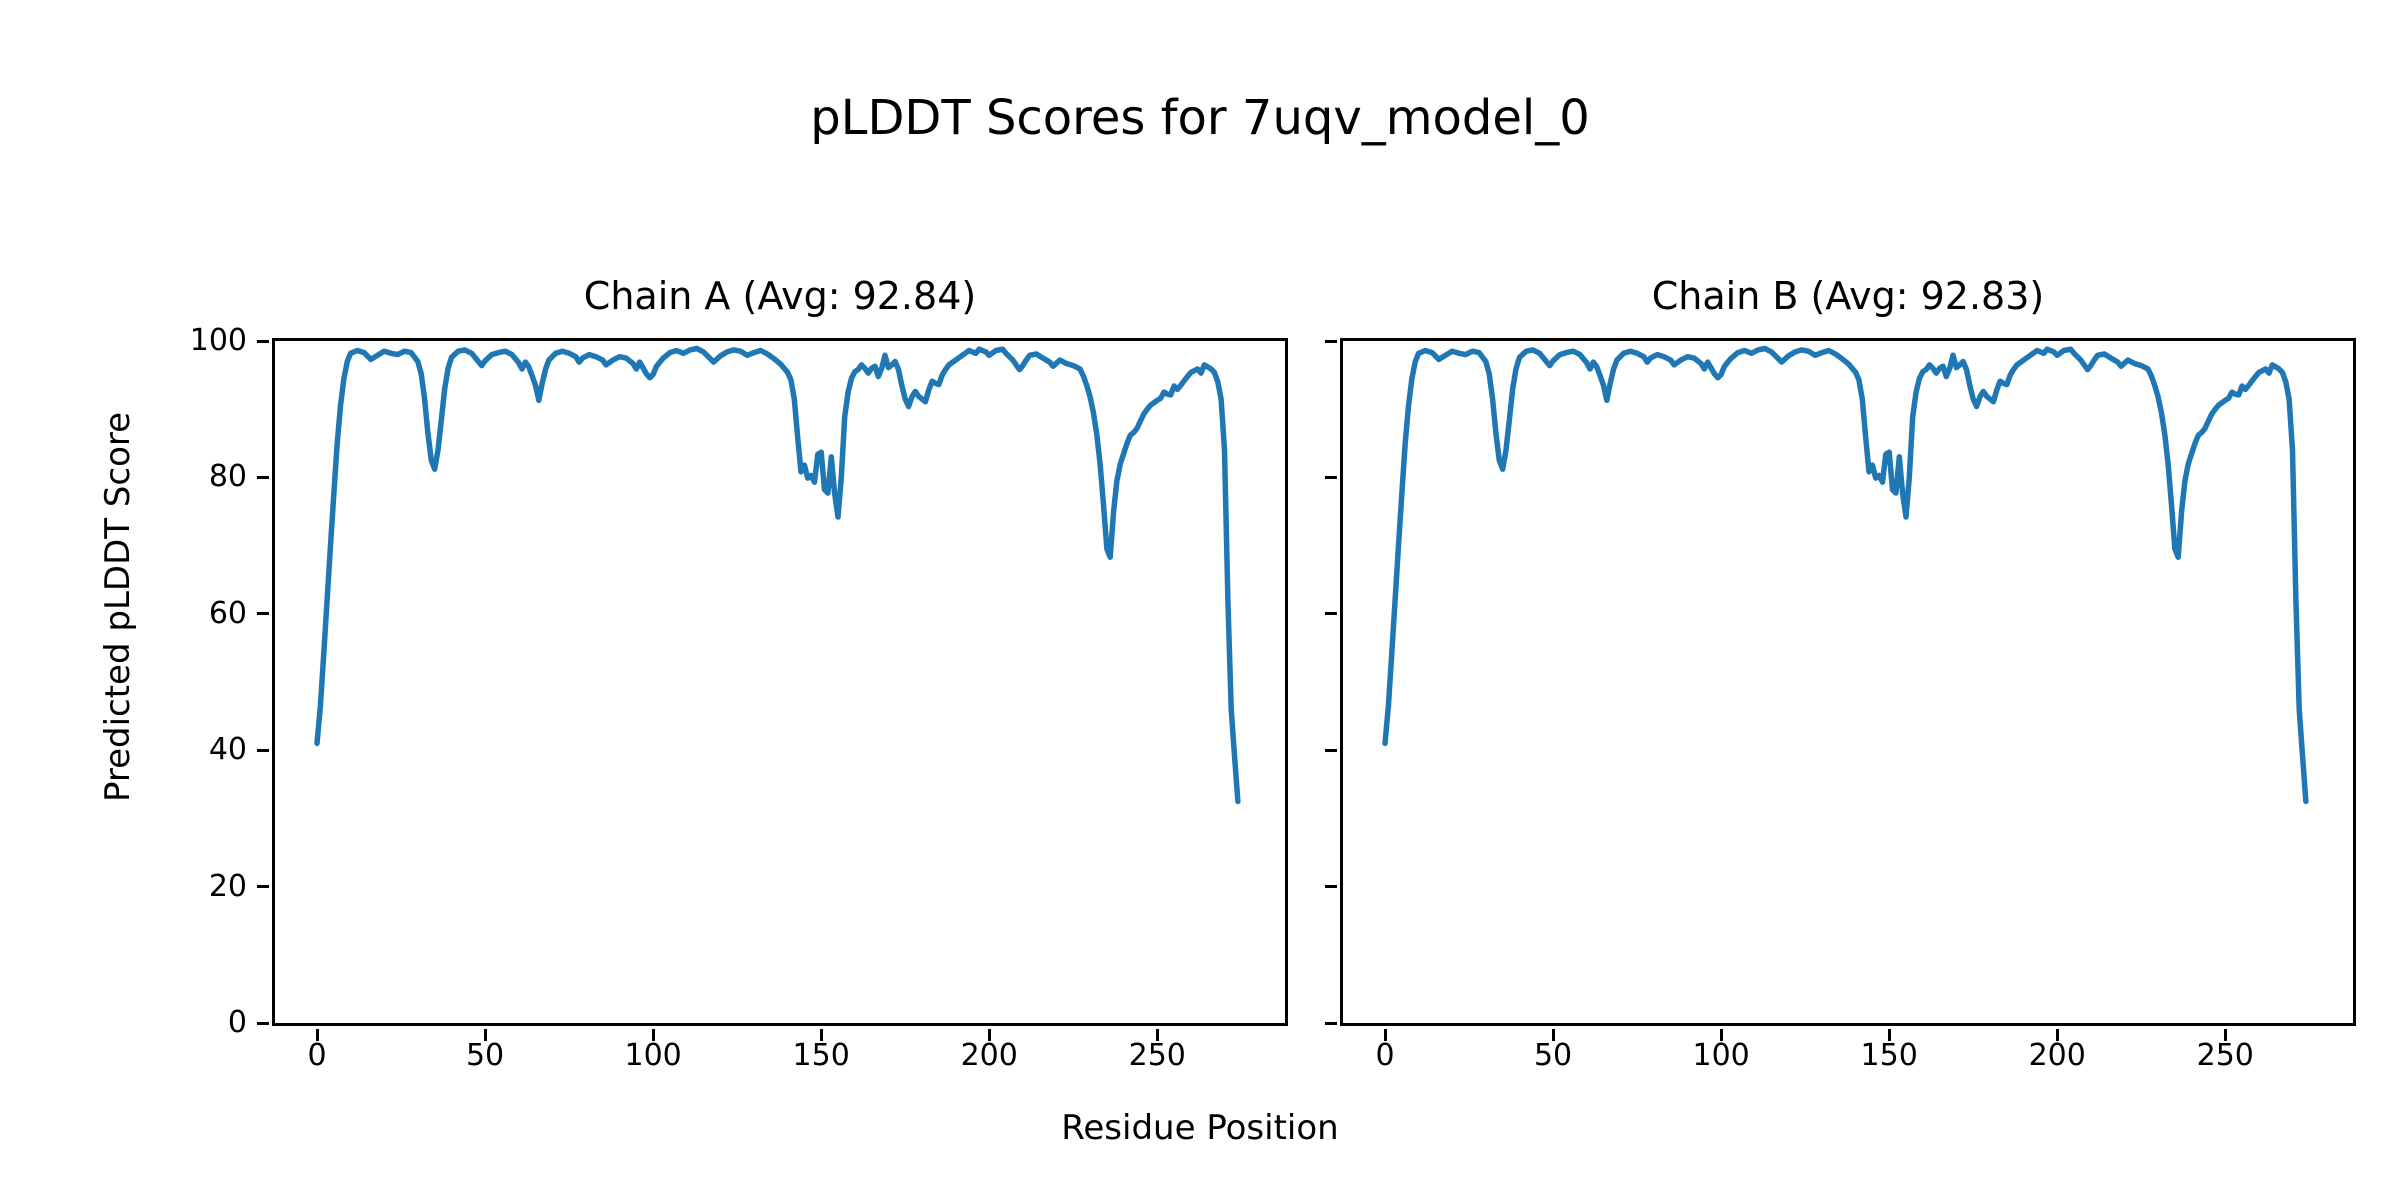 The image size is (2400, 1200). I want to click on y-tick-label: 60, so click(227, 613).